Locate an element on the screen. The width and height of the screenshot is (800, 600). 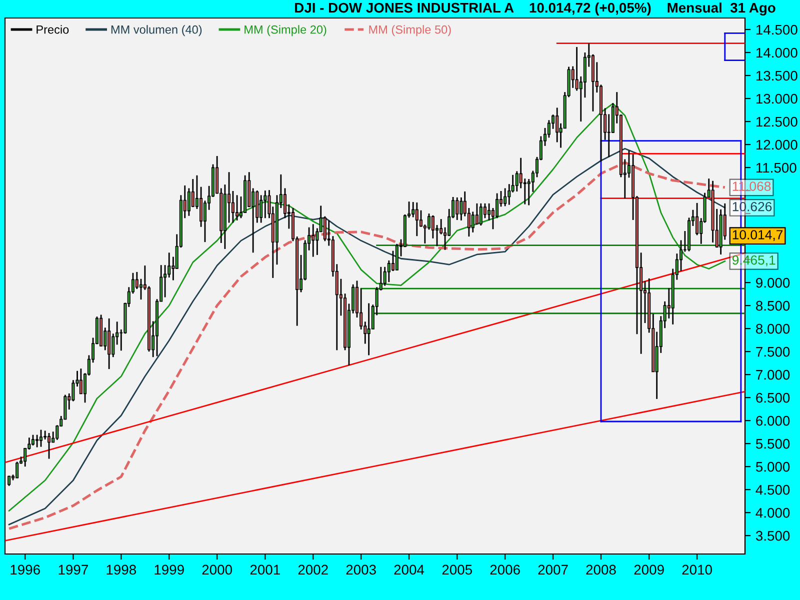
y-tick-label: 8.000 is located at coordinates (773, 329).